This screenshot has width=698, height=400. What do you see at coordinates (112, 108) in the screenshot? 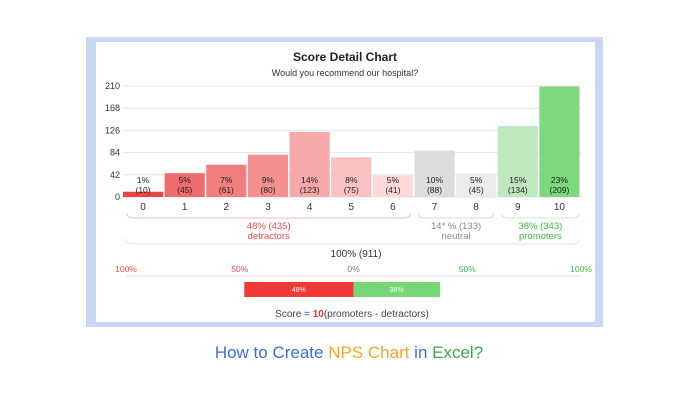
I see `y-tick-label: 168` at bounding box center [112, 108].